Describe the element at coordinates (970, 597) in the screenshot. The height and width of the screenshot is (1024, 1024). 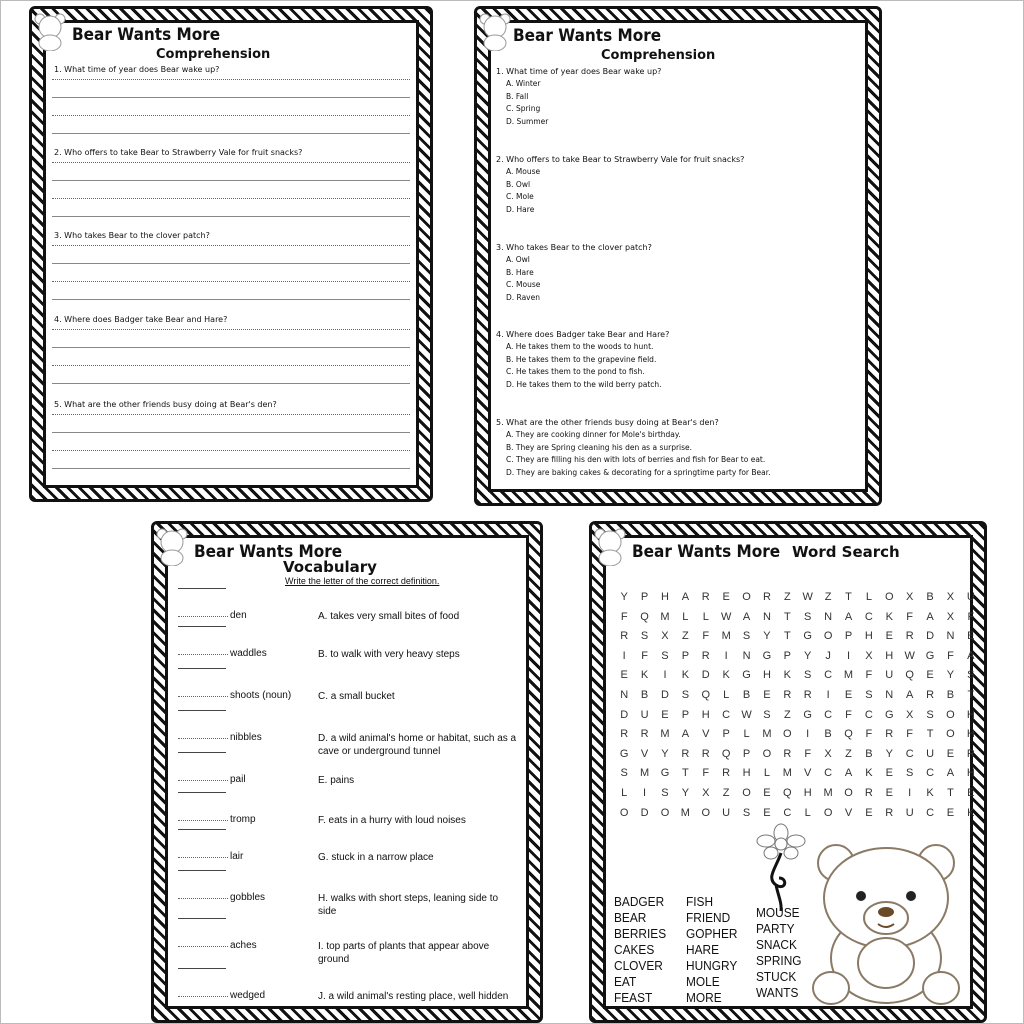
I see `grid-letter: U` at that location.